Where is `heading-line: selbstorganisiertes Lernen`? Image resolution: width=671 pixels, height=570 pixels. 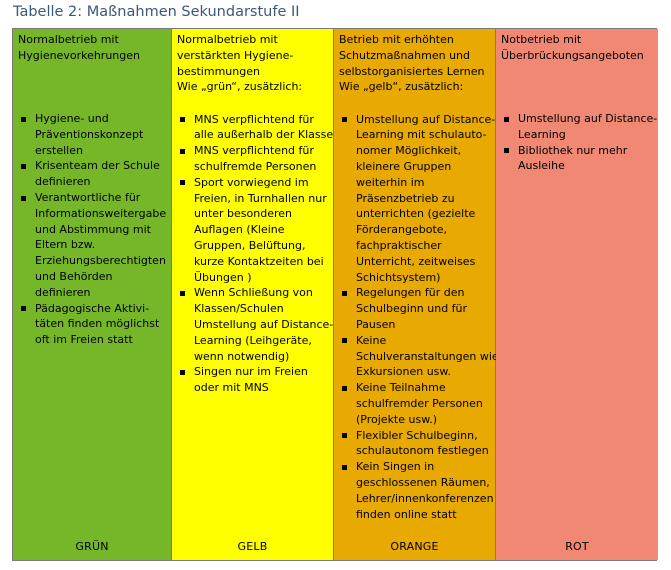 heading-line: selbstorganisiertes Lernen is located at coordinates (412, 71).